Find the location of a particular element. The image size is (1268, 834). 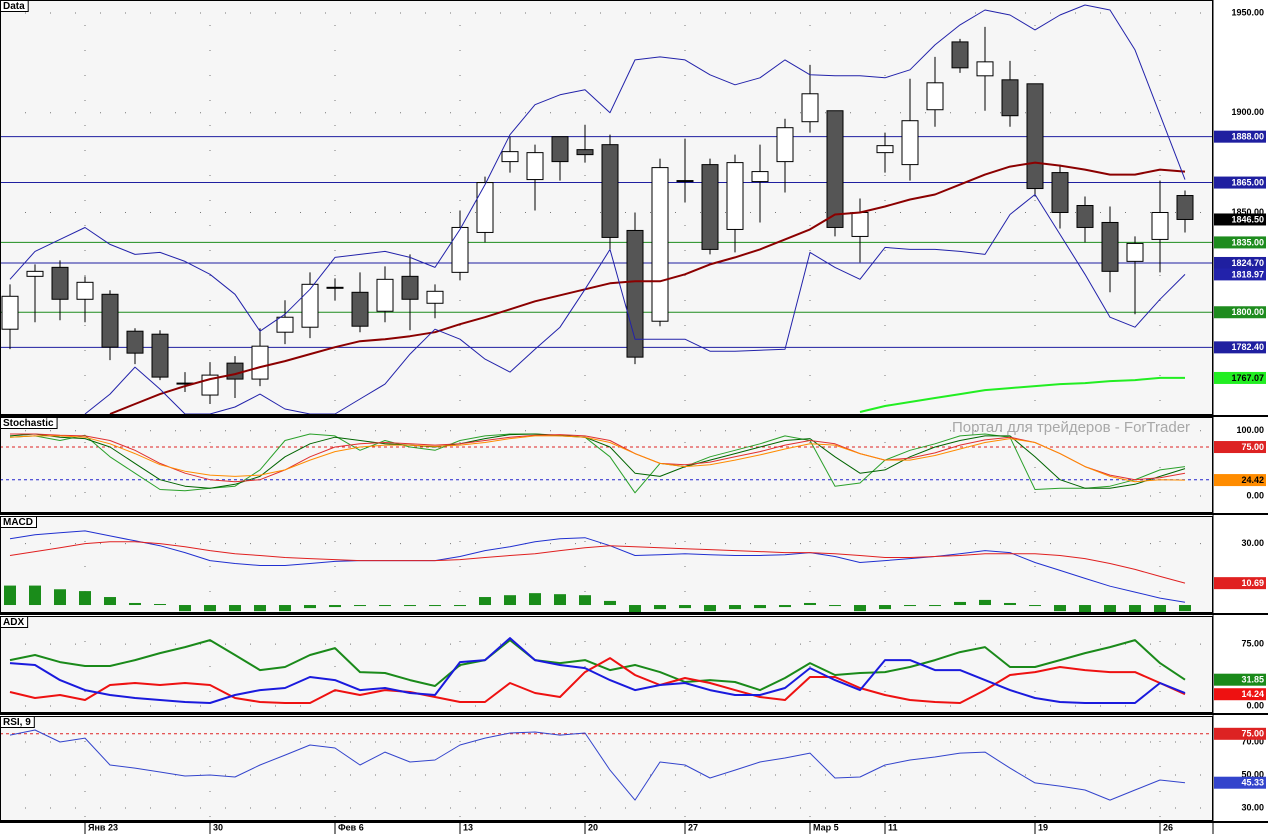

value-label: 1767.07 is located at coordinates (1247, 378).